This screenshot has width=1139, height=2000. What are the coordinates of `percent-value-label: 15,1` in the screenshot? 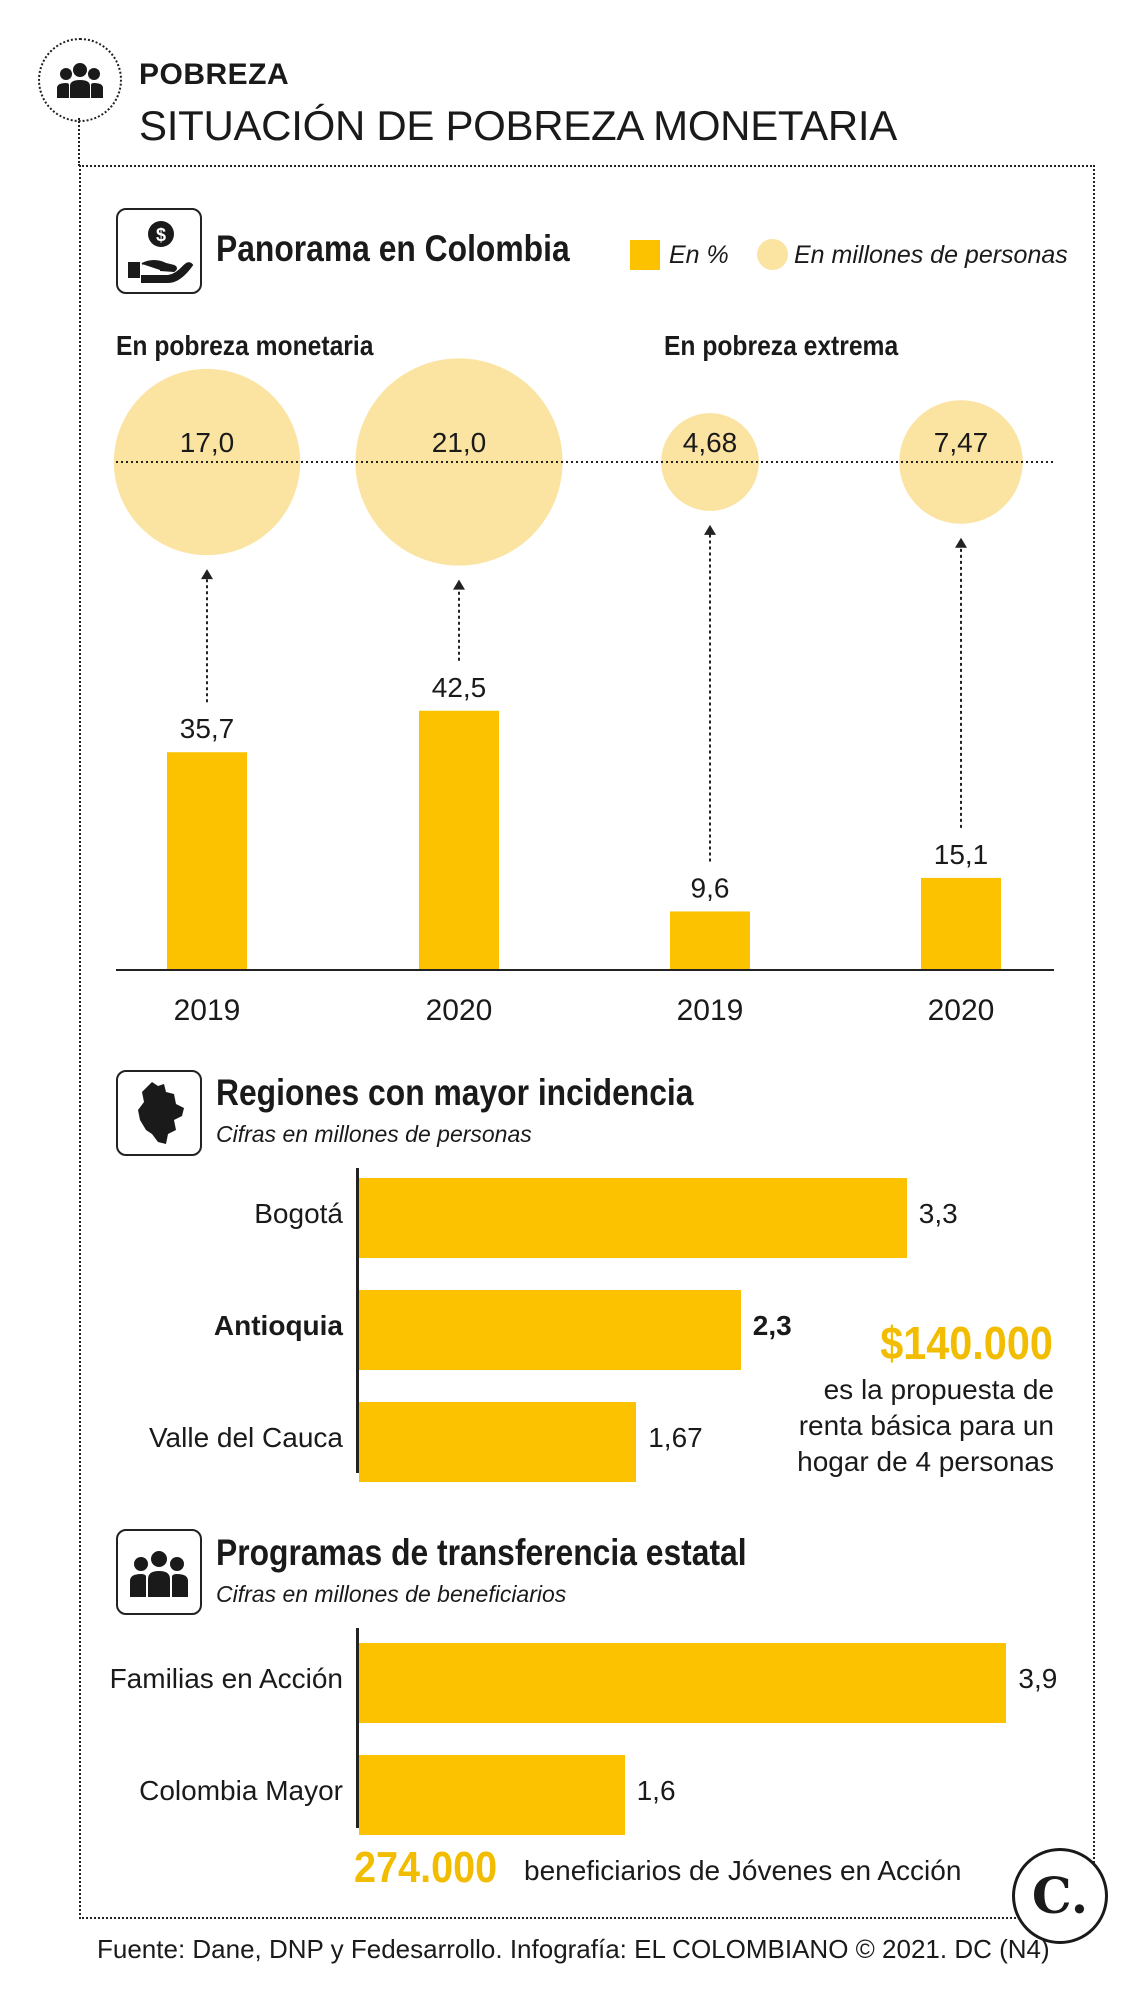 It's located at (961, 854).